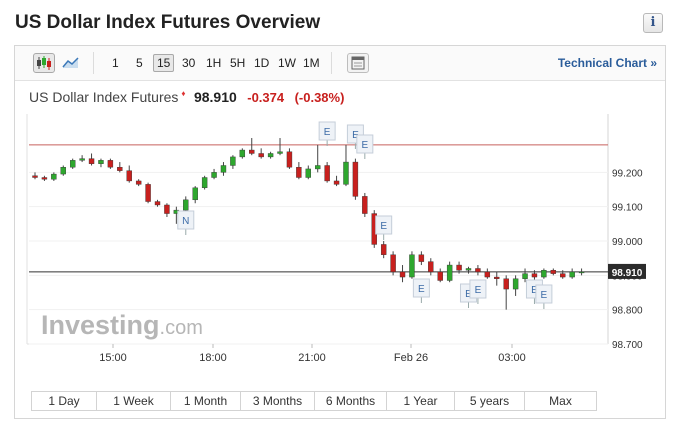 Image resolution: width=680 pixels, height=422 pixels. What do you see at coordinates (421, 401) in the screenshot?
I see `range-1-year: 1 Year` at bounding box center [421, 401].